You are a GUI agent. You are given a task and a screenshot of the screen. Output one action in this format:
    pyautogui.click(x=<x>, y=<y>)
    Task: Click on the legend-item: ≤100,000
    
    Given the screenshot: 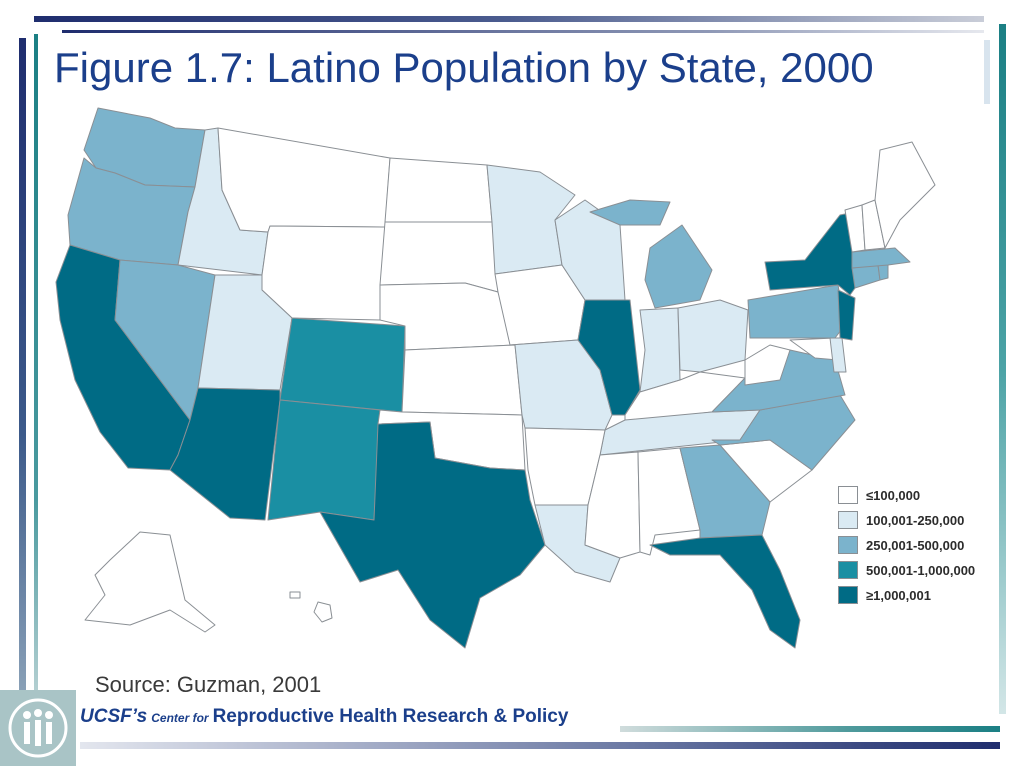 What is the action you would take?
    pyautogui.click(x=918, y=495)
    